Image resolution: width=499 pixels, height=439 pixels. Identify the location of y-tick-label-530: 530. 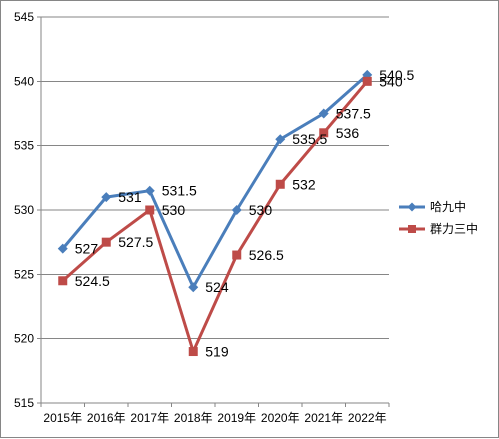
(24, 210).